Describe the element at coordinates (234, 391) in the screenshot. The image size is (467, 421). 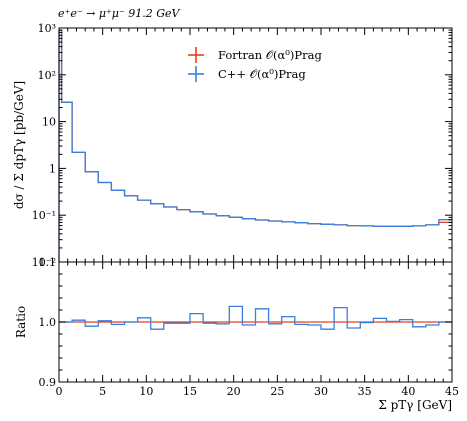
I see `x-tick-label: 20` at that location.